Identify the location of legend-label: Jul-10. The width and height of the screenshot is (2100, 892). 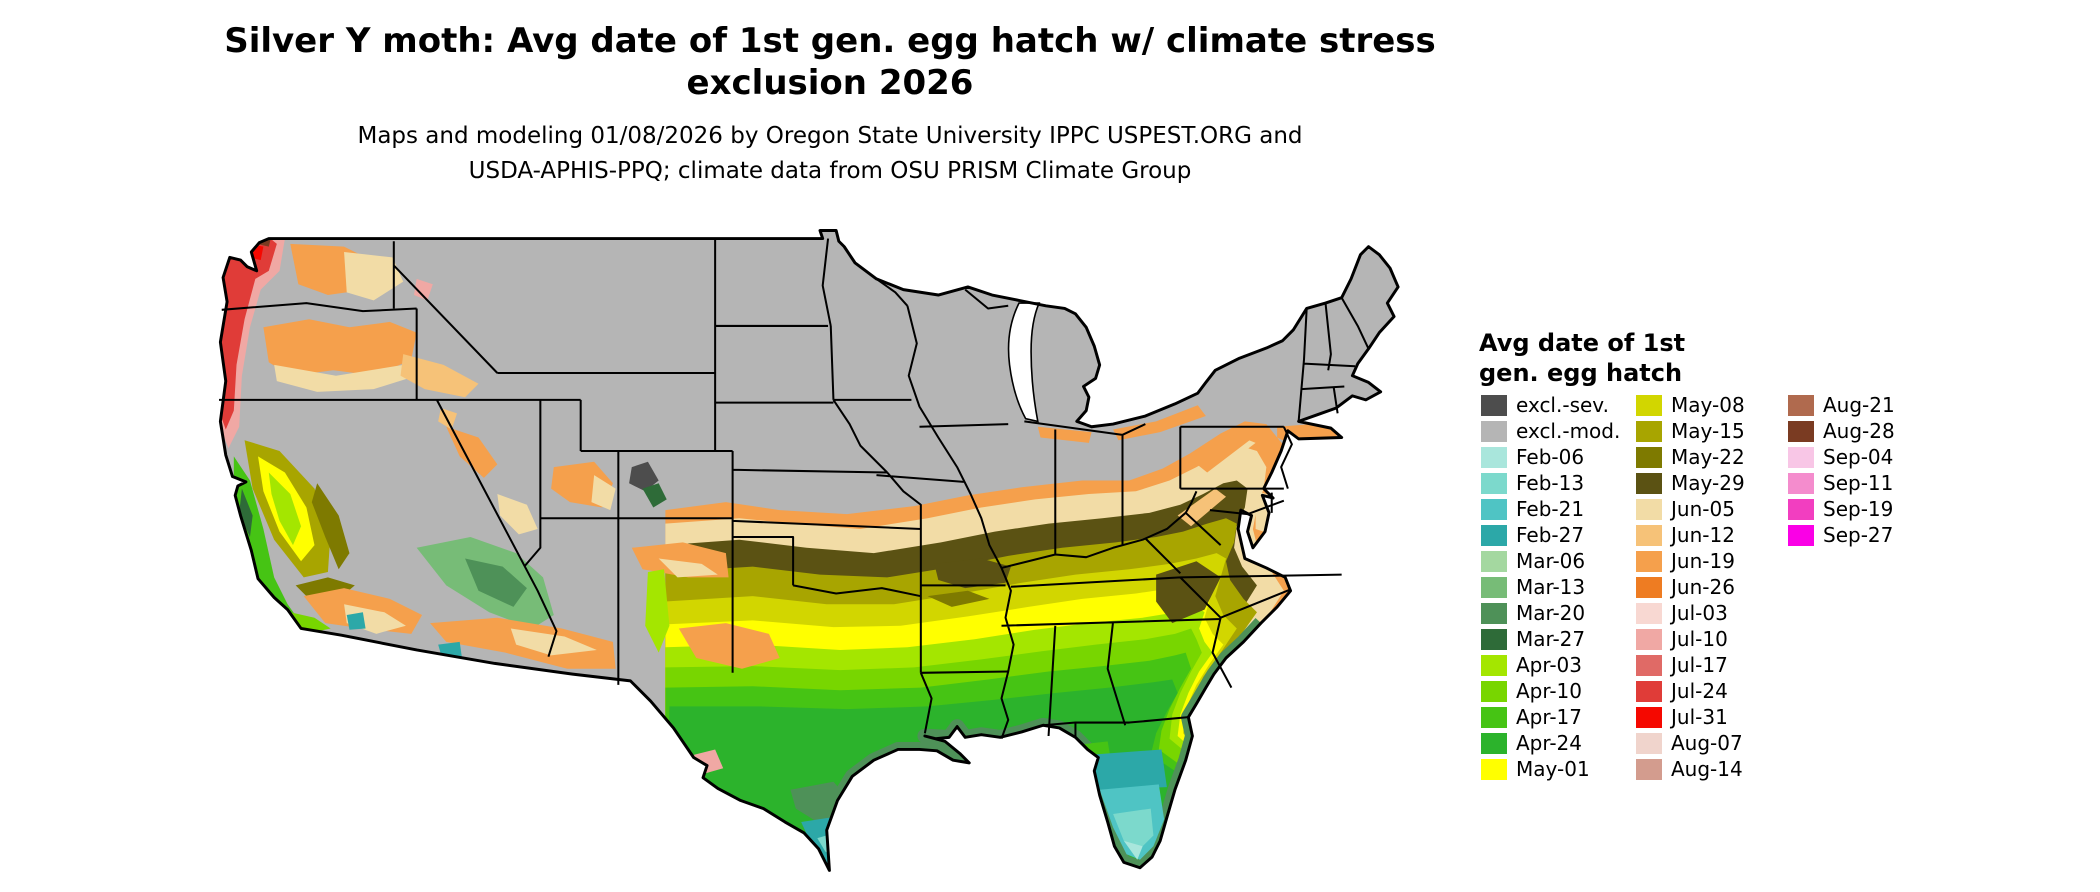
(1699, 639).